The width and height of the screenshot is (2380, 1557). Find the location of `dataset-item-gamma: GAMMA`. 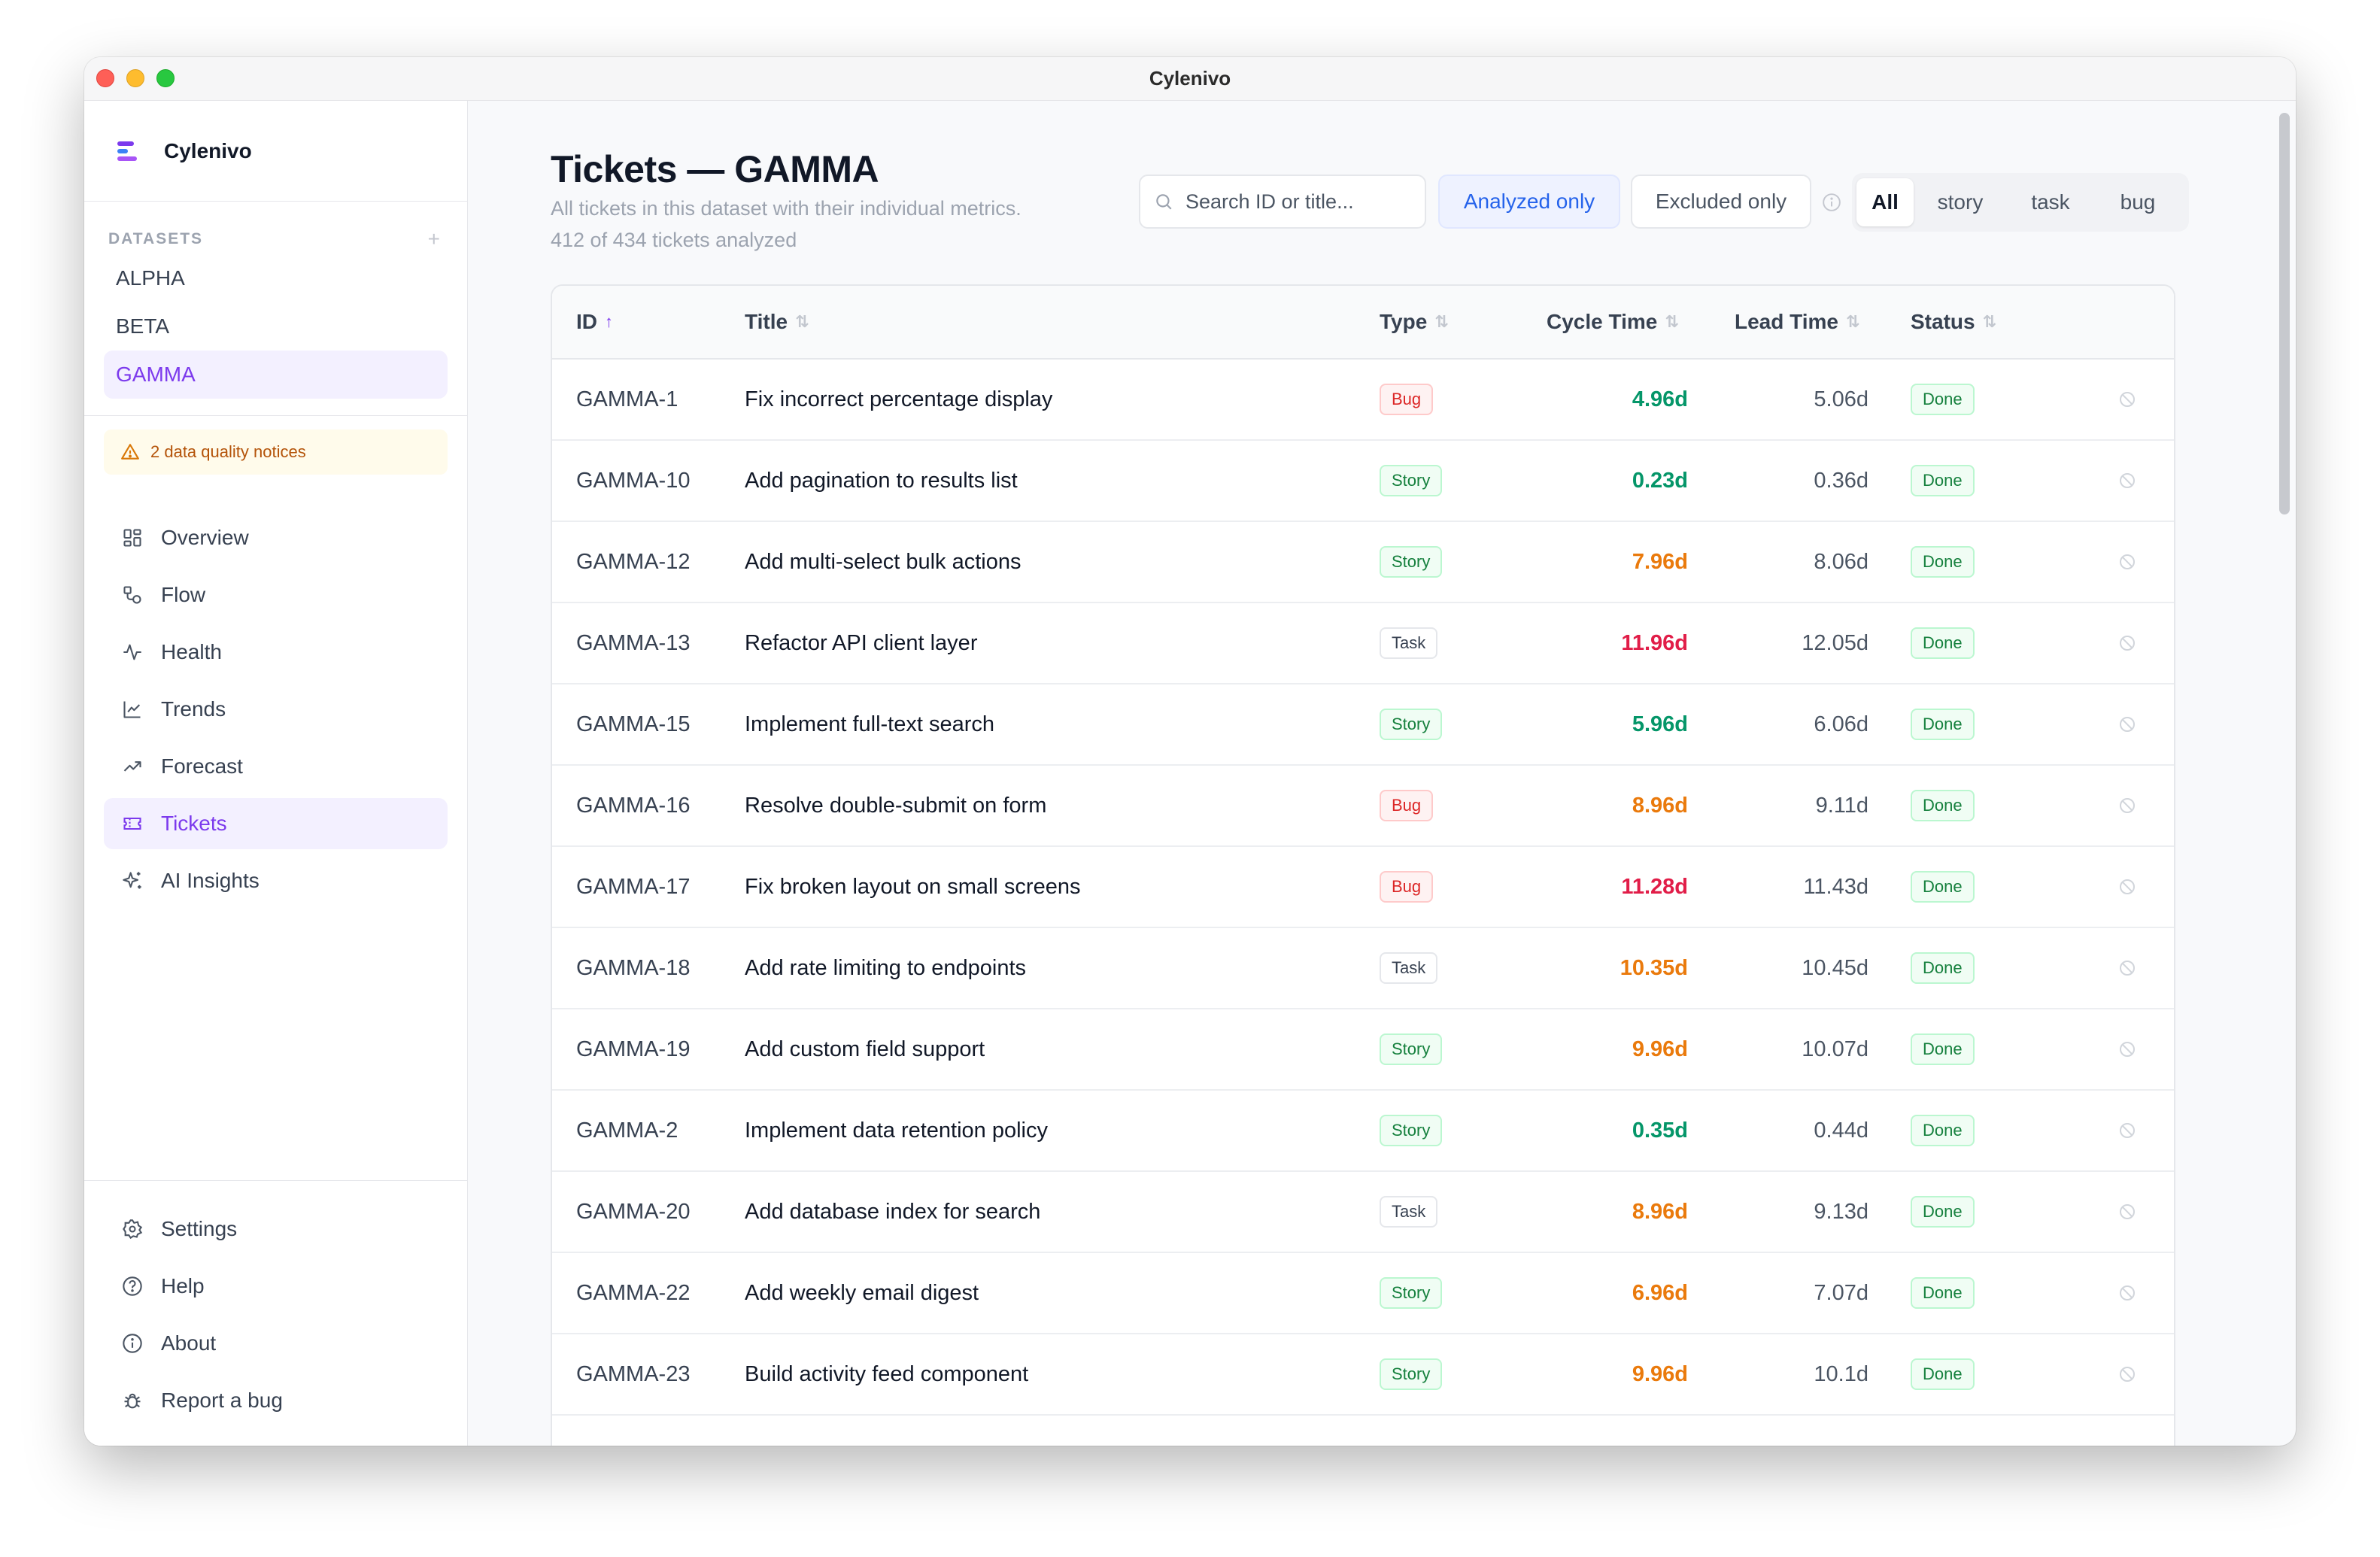

dataset-item-gamma: GAMMA is located at coordinates (276, 375).